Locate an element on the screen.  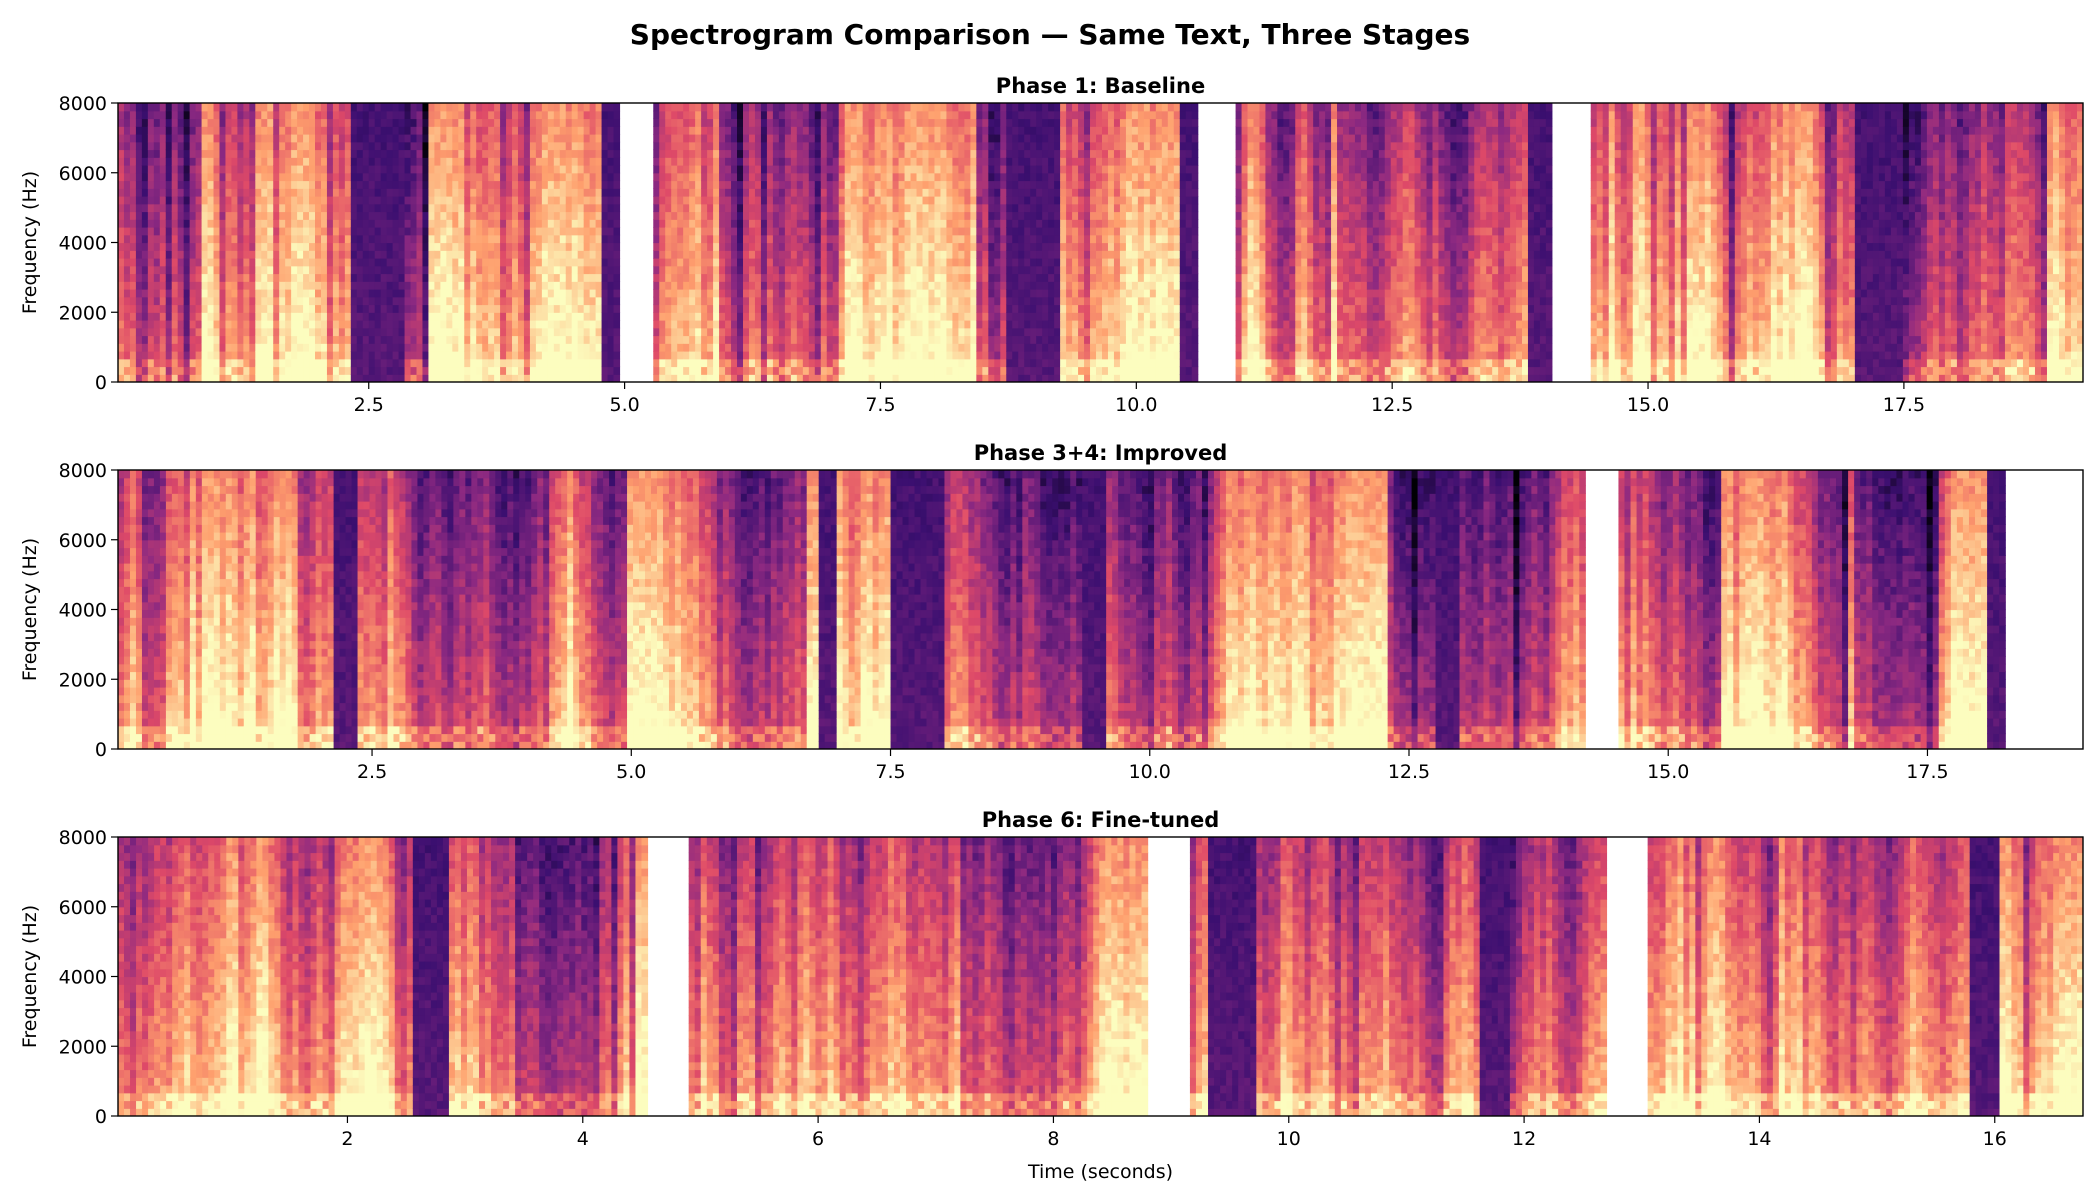
x-tick-label: 8 is located at coordinates (1053, 1139).